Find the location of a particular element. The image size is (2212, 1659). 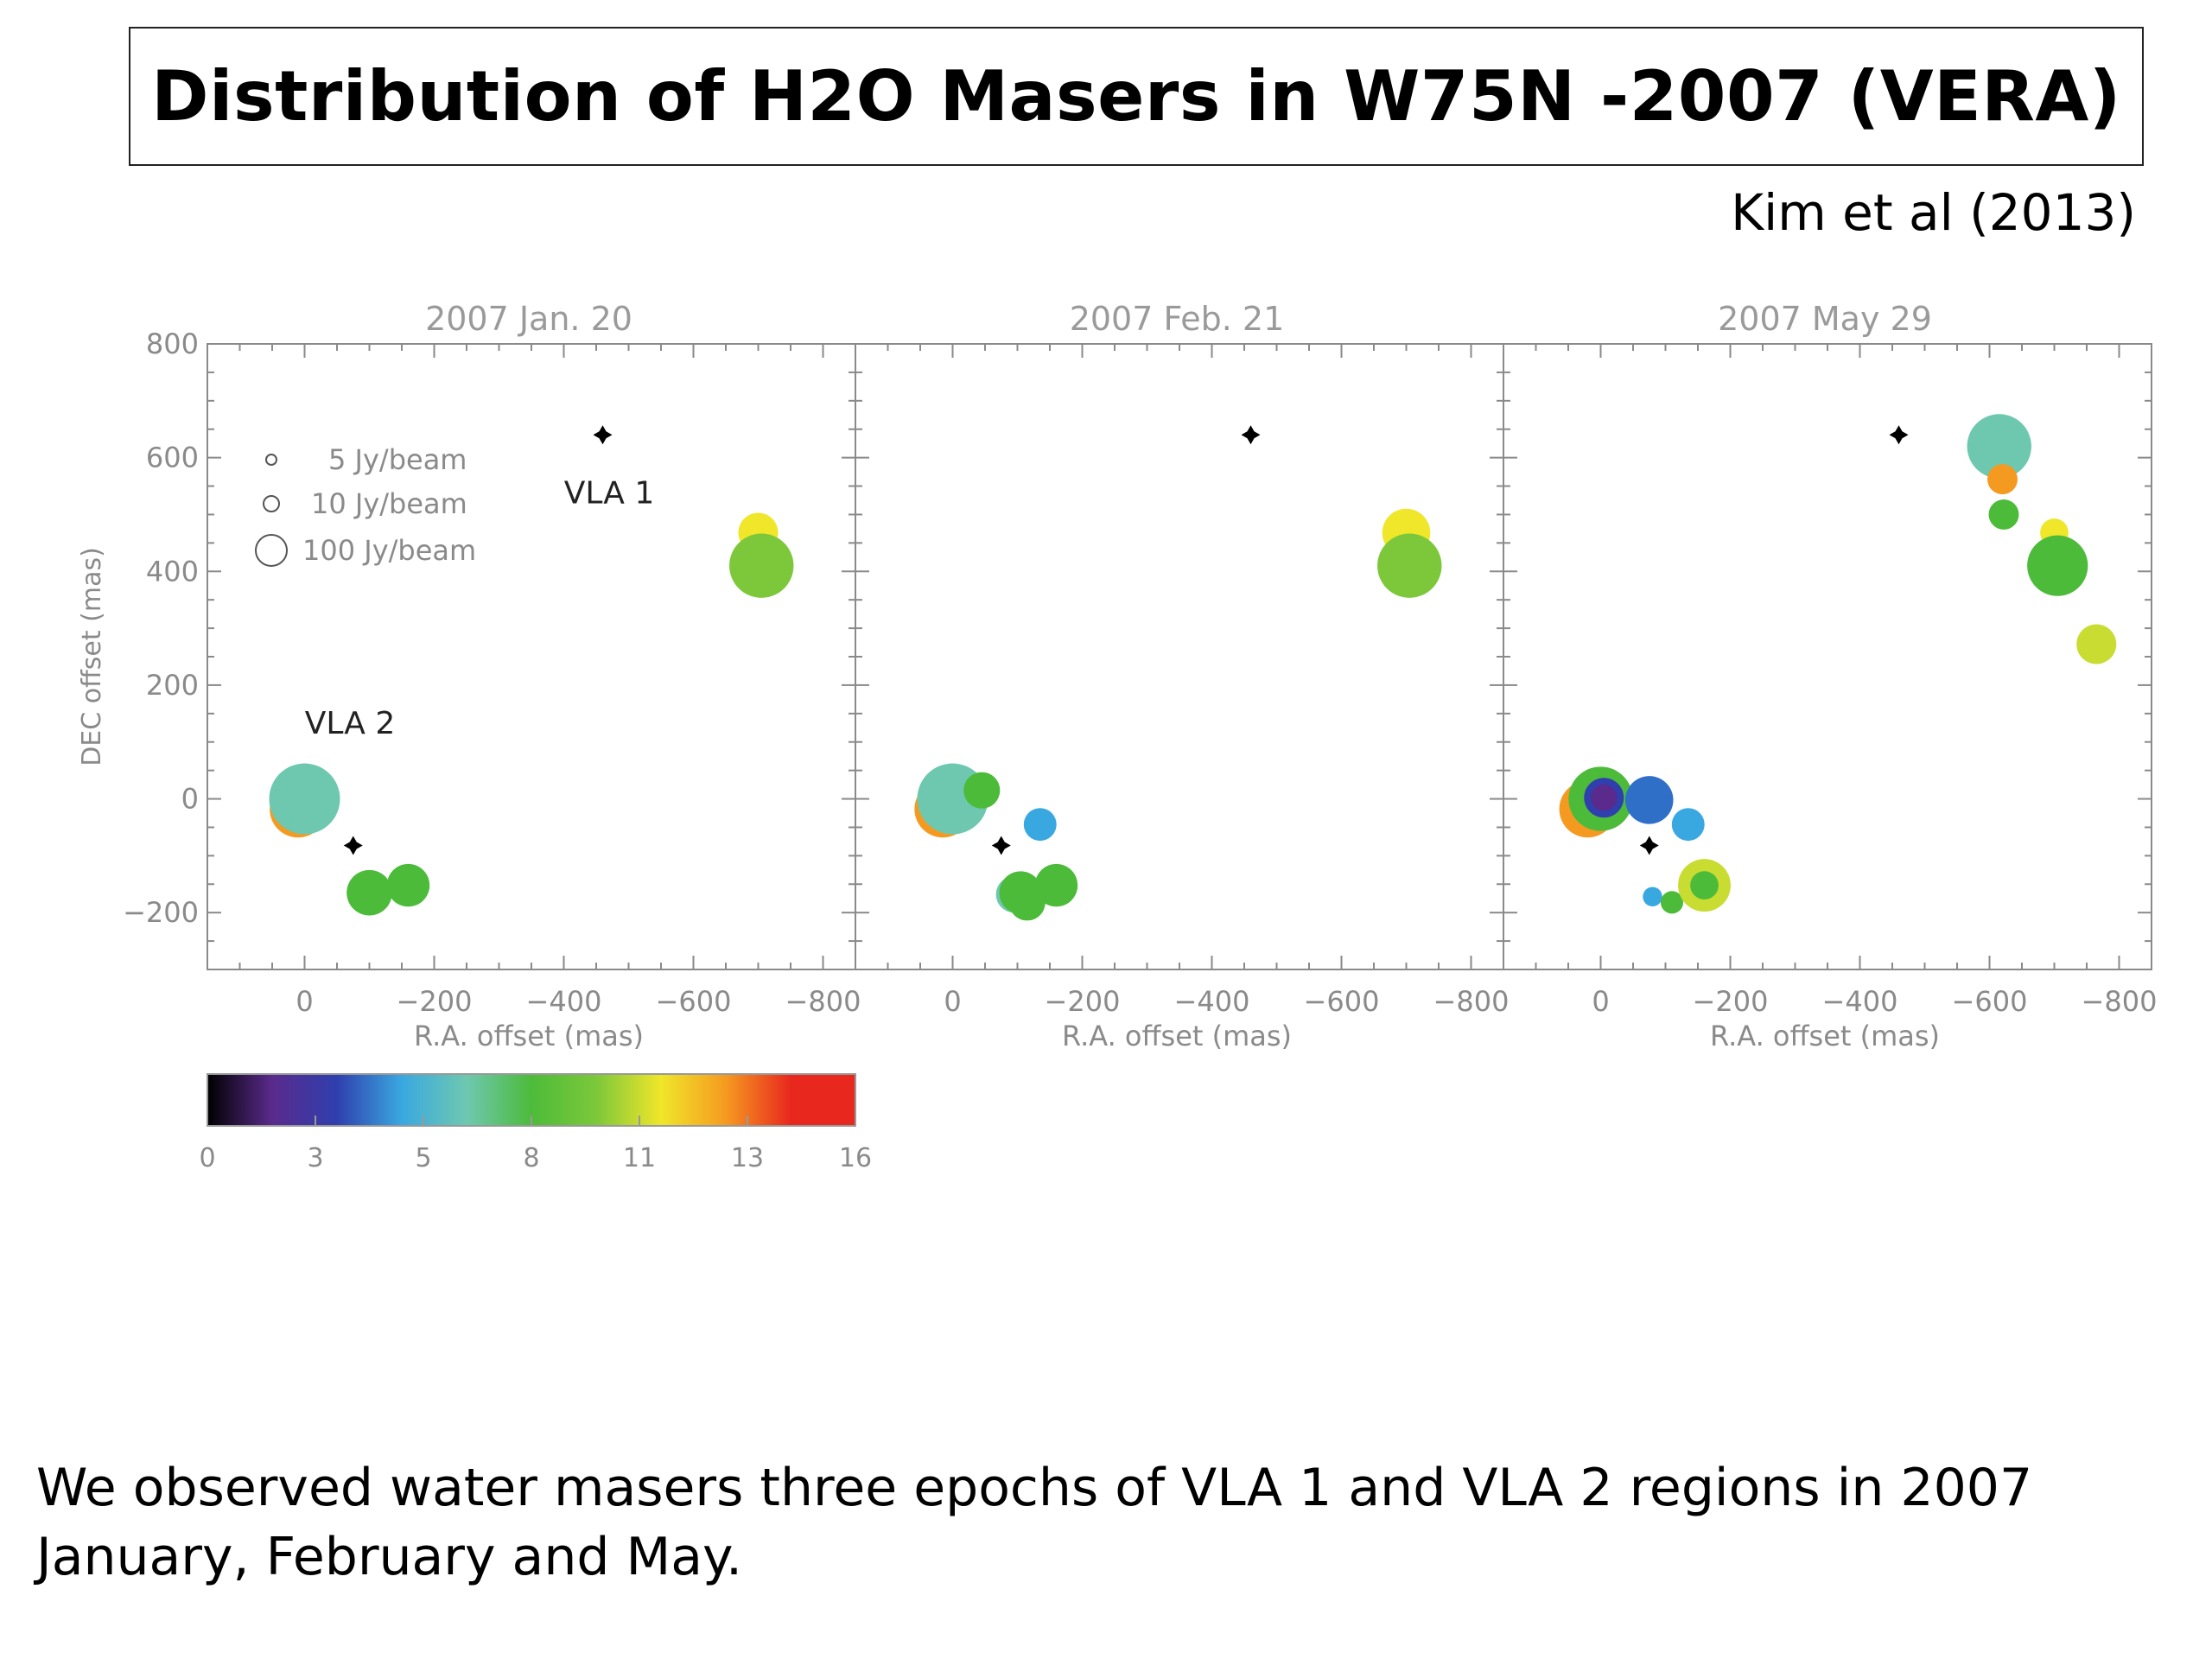

colorbar-tick-label: 0 is located at coordinates (207, 1158).